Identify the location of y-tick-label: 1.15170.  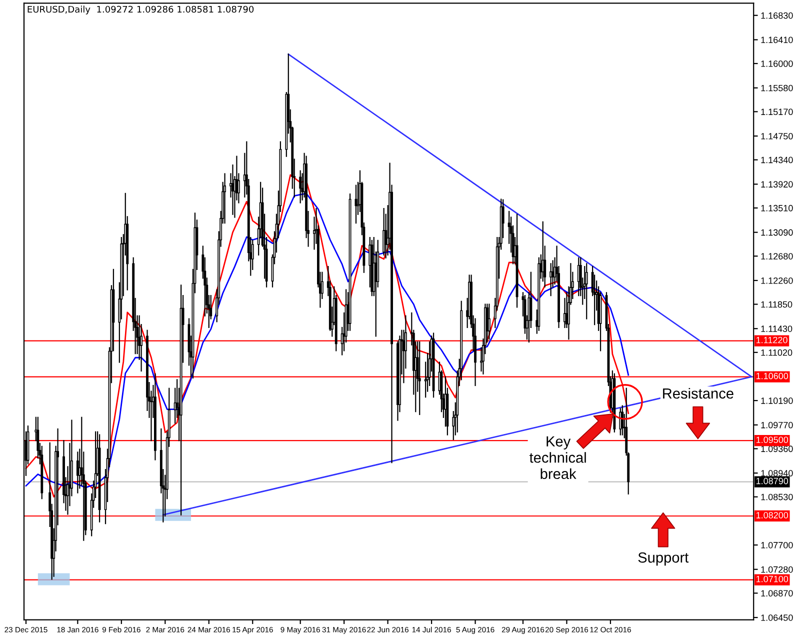
(777, 112).